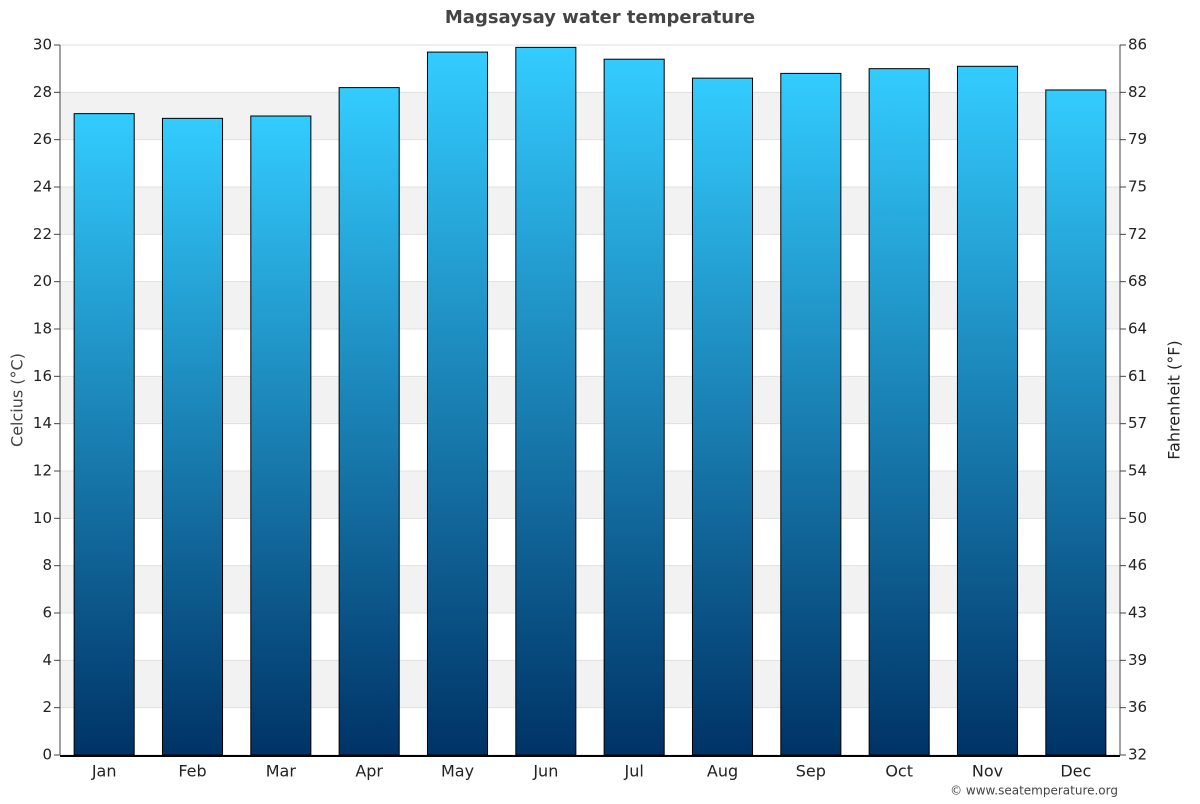 This screenshot has height=804, width=1200. Describe the element at coordinates (17, 400) in the screenshot. I see `y-axis-label: Celcius (°C)` at that location.